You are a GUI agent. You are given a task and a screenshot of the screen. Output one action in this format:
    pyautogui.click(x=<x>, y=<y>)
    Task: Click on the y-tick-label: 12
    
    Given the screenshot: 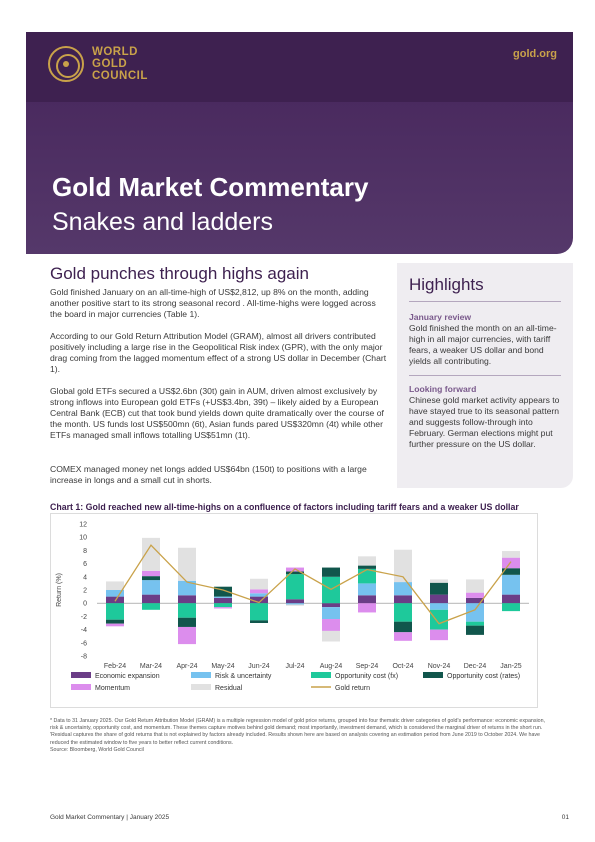 What is the action you would take?
    pyautogui.click(x=83, y=525)
    